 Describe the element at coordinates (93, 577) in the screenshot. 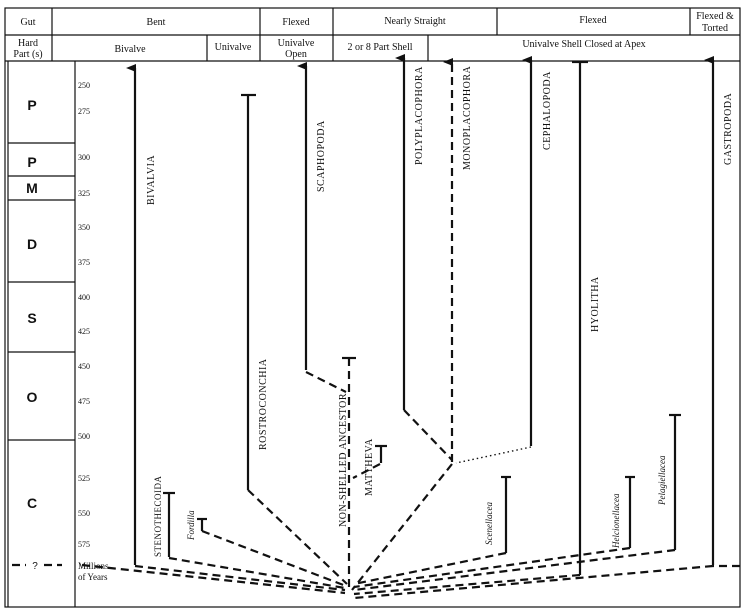

I see `axis-label-2: of Years` at that location.